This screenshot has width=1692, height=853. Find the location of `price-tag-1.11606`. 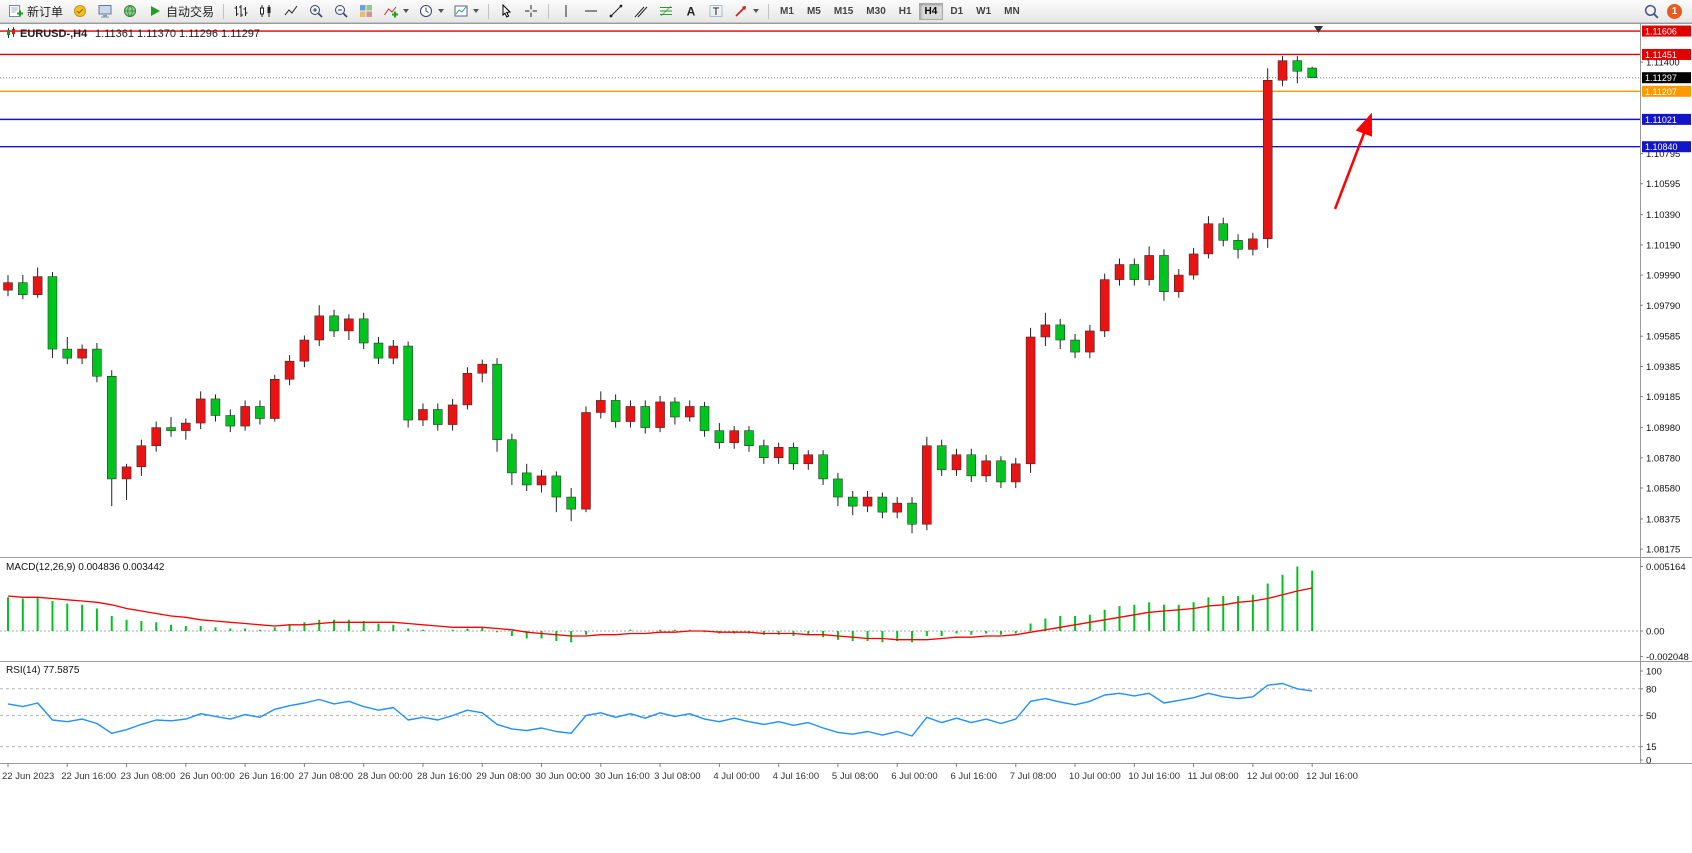

price-tag-1.11606 is located at coordinates (1666, 31).